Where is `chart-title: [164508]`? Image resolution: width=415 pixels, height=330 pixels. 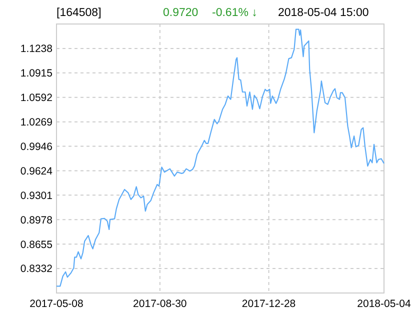
chart-title: [164508] is located at coordinates (79, 13).